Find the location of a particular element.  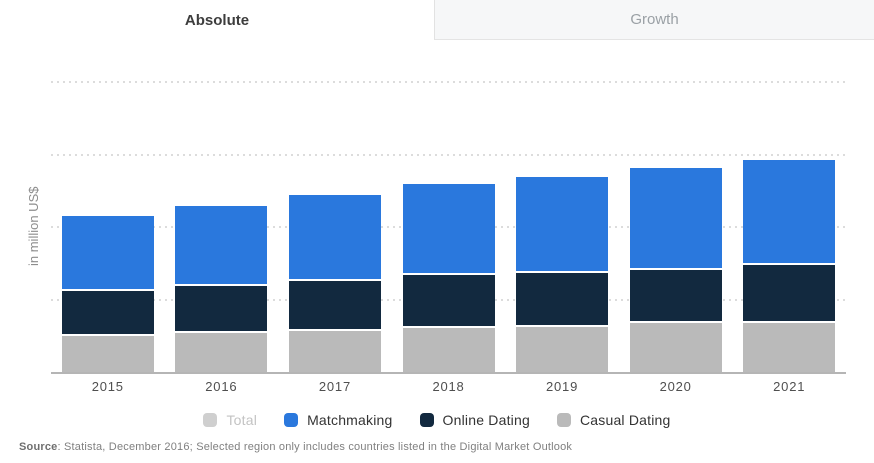

x-axis-label-2020: 2020 is located at coordinates (675, 386).